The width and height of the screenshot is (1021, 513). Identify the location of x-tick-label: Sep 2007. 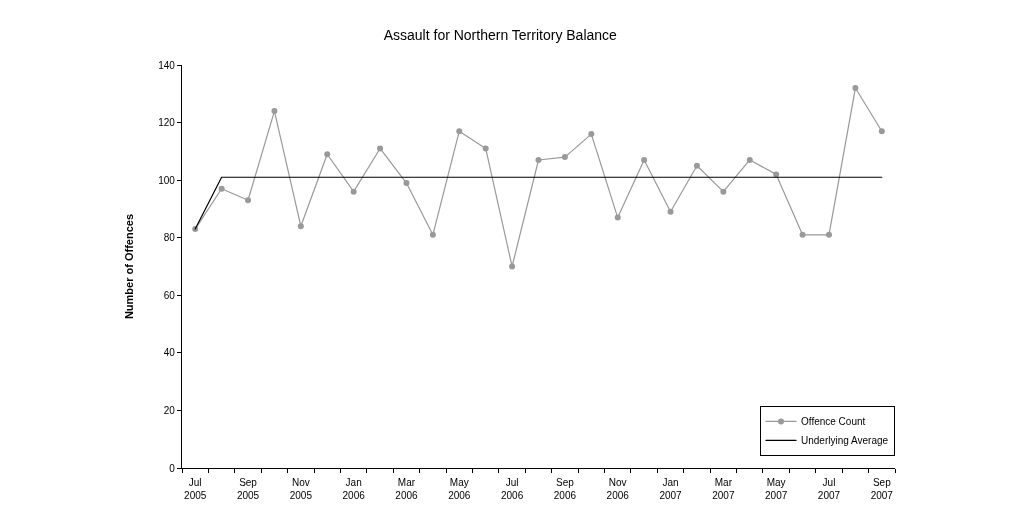
(882, 489).